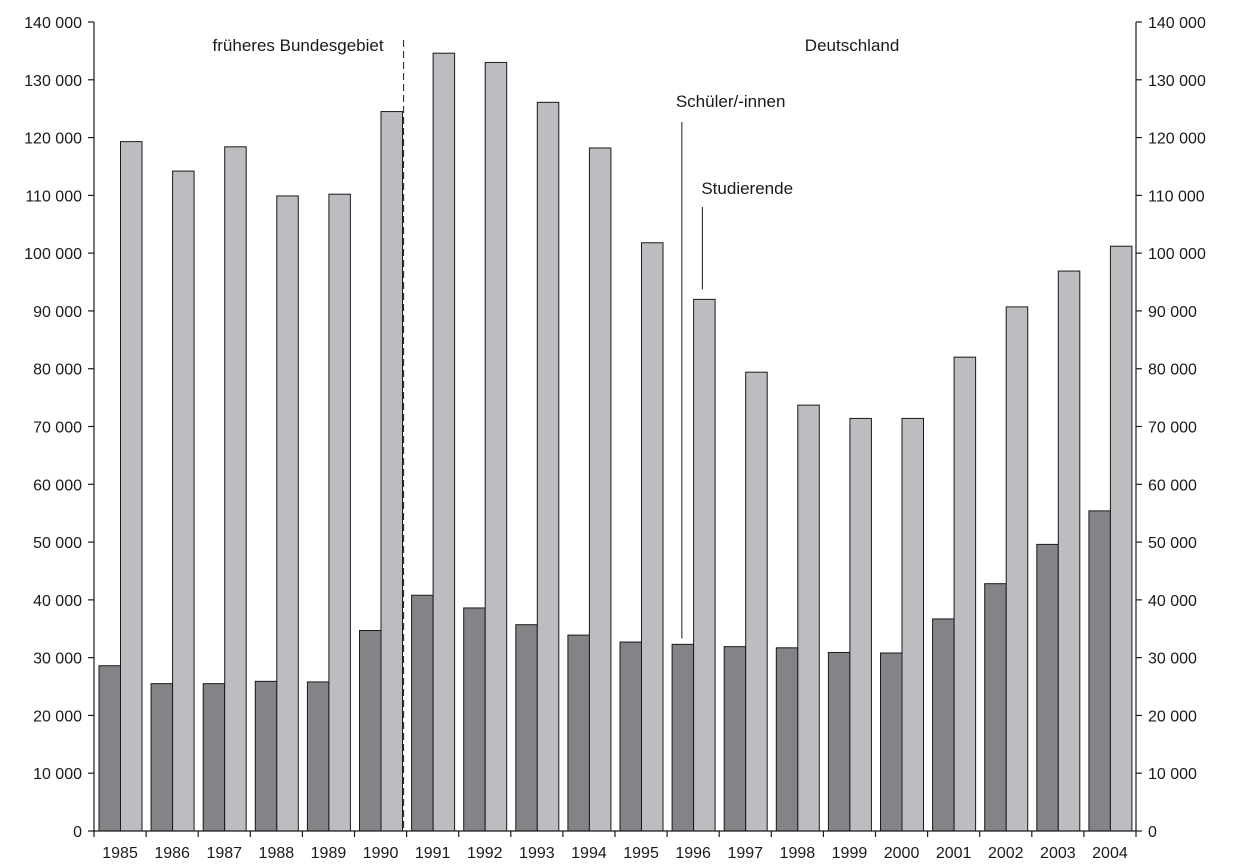 The width and height of the screenshot is (1234, 865). Describe the element at coordinates (1152, 832) in the screenshot. I see `y-tick-label-right-0: 0` at that location.